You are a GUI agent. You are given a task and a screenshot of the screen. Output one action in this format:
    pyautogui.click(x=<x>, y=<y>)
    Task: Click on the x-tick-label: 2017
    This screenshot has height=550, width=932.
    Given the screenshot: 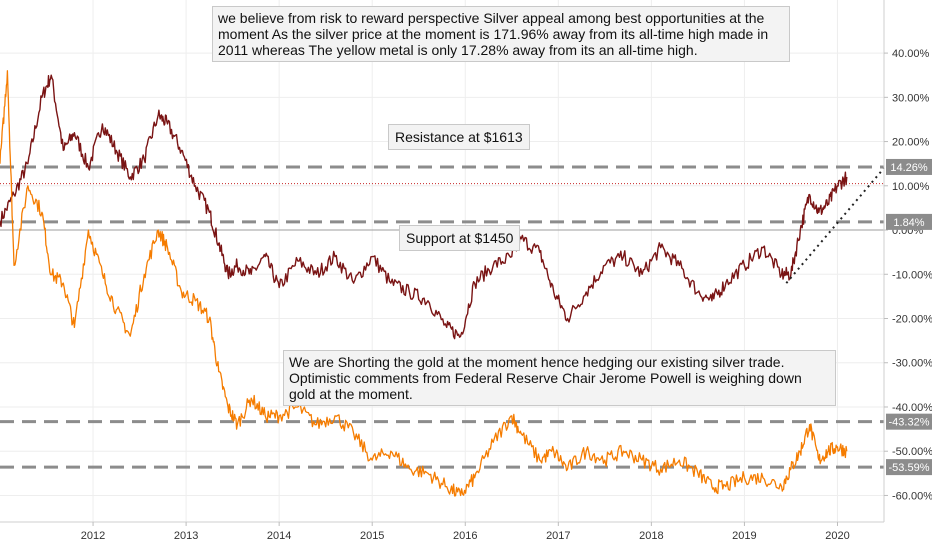 What is the action you would take?
    pyautogui.click(x=558, y=536)
    